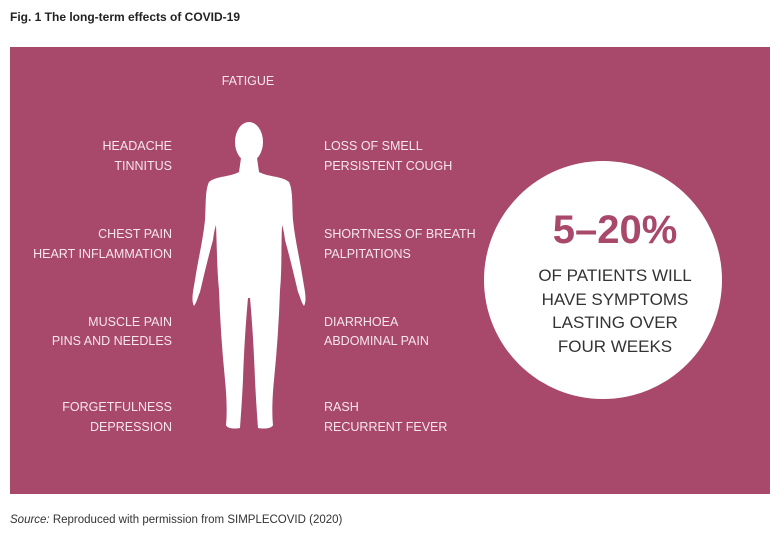  What do you see at coordinates (615, 346) in the screenshot?
I see `stat-line: FOUR WEEKS` at bounding box center [615, 346].